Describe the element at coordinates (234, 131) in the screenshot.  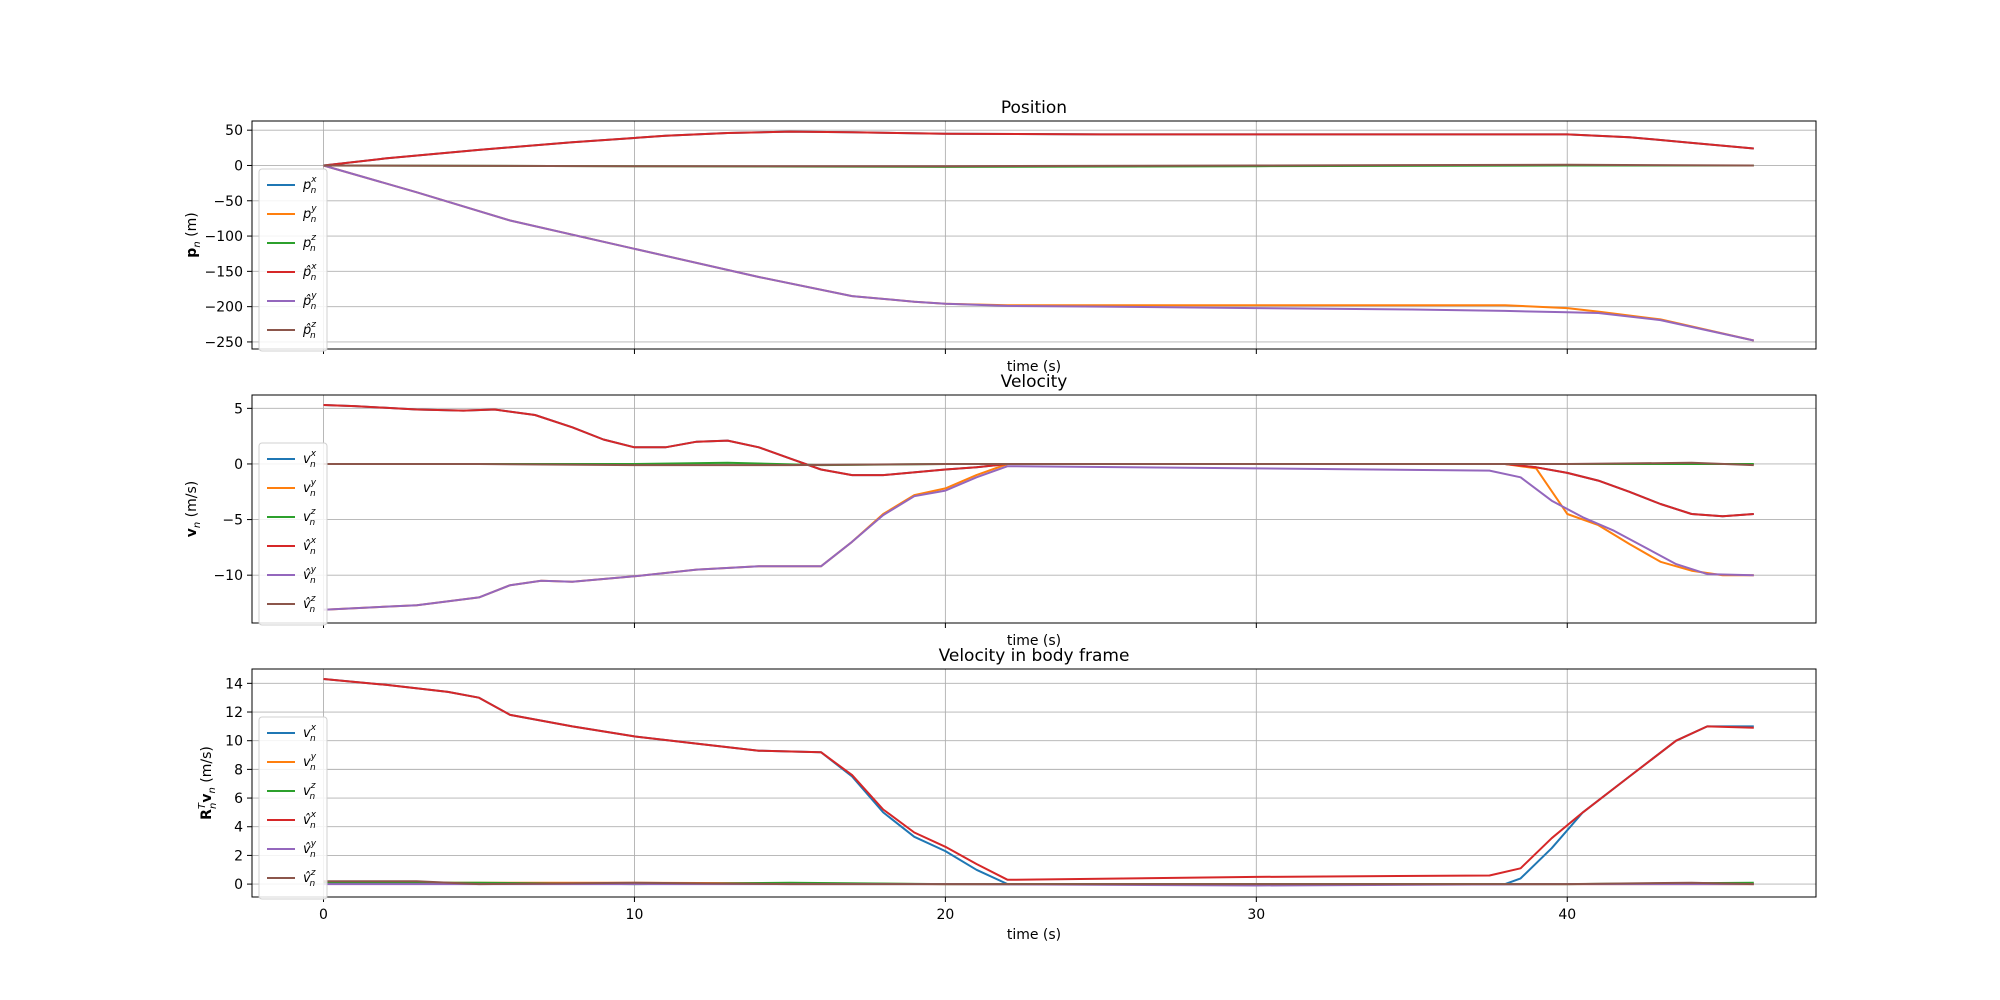
I see `y-tick-label: 50` at that location.